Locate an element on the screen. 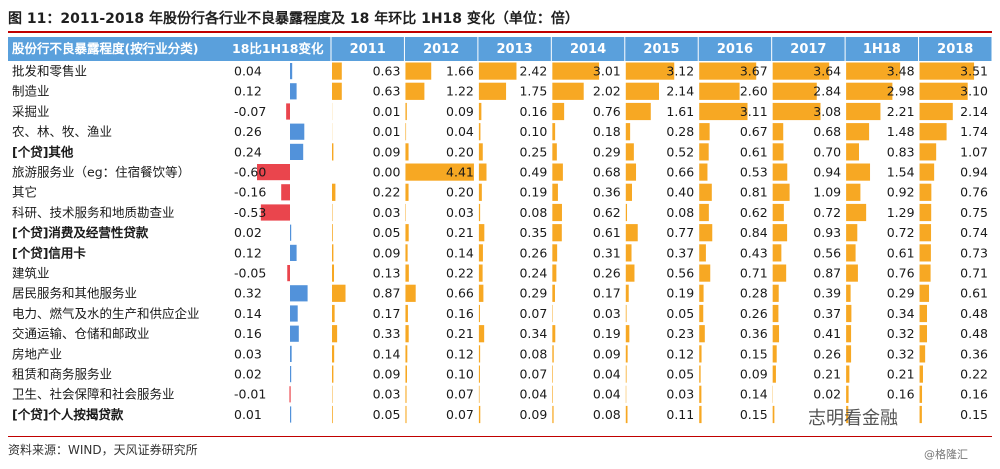 Image resolution: width=1000 pixels, height=469 pixels. row-category-label: 交通运输、仓储和邮政业 is located at coordinates (81, 333).